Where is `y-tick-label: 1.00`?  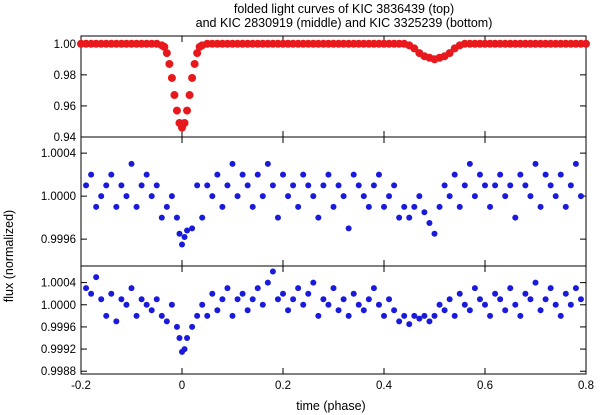 y-tick-label: 1.00 is located at coordinates (65, 45).